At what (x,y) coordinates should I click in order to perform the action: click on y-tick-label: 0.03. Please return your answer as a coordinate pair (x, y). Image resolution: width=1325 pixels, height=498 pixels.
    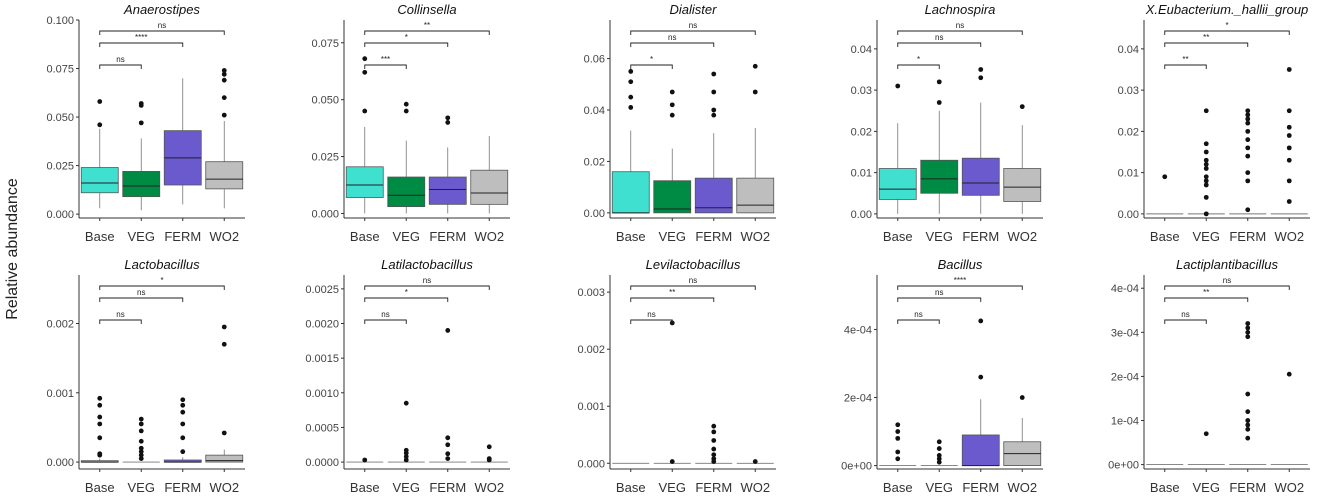
    Looking at the image, I should click on (1128, 91).